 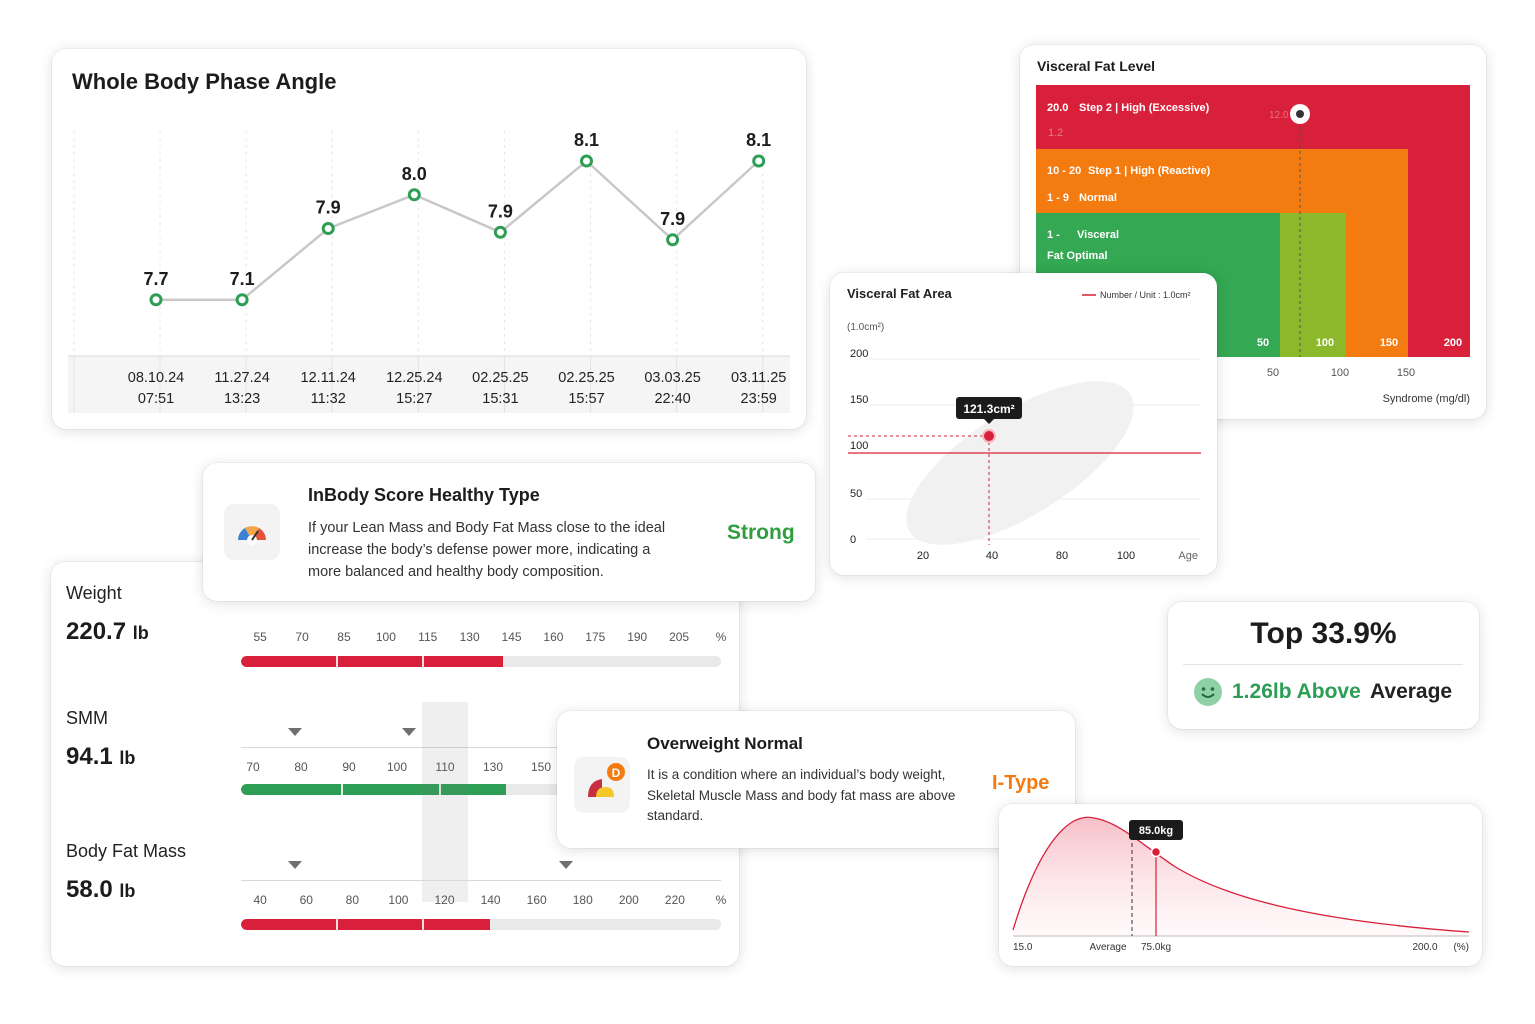 I want to click on time-label: 13:23, so click(x=242, y=399).